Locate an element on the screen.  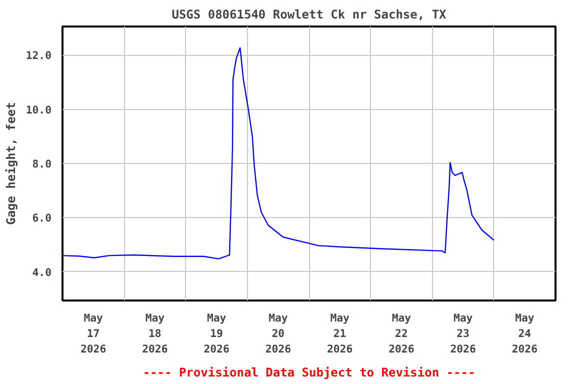
chart-title: USGS 08061540 Rowlett Ck nr Sachse, TX is located at coordinates (310, 15).